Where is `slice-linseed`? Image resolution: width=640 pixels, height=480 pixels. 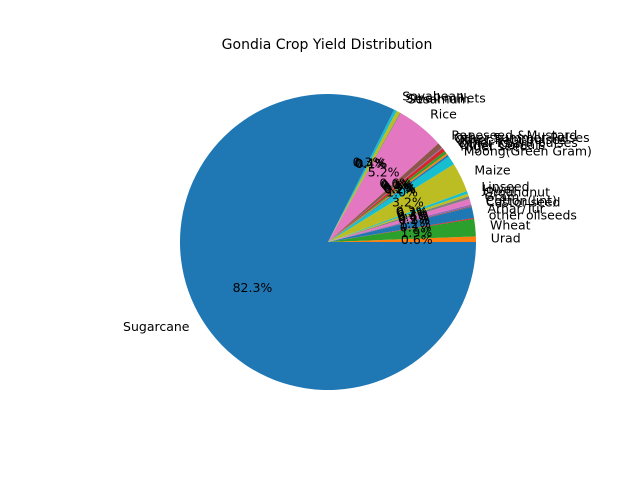 slice-linseed is located at coordinates (398, 216).